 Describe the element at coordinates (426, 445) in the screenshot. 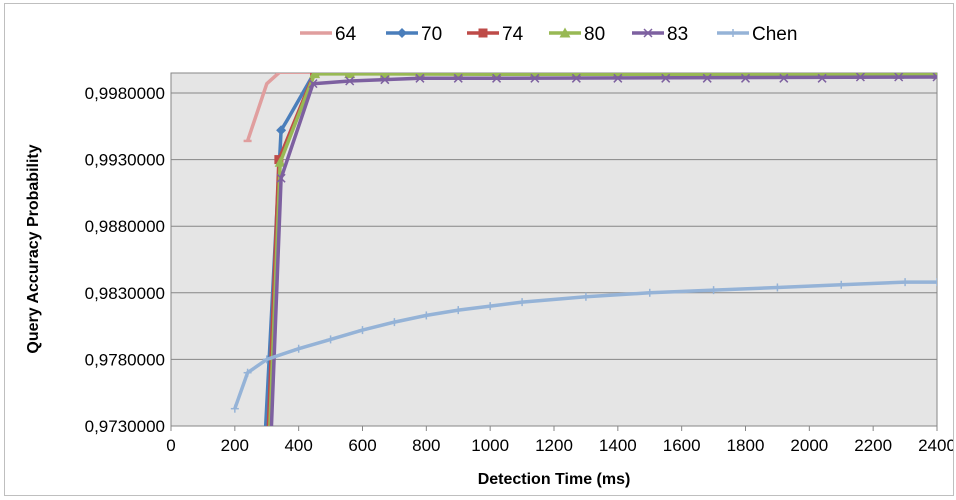

I see `x-tick-label: 800` at that location.